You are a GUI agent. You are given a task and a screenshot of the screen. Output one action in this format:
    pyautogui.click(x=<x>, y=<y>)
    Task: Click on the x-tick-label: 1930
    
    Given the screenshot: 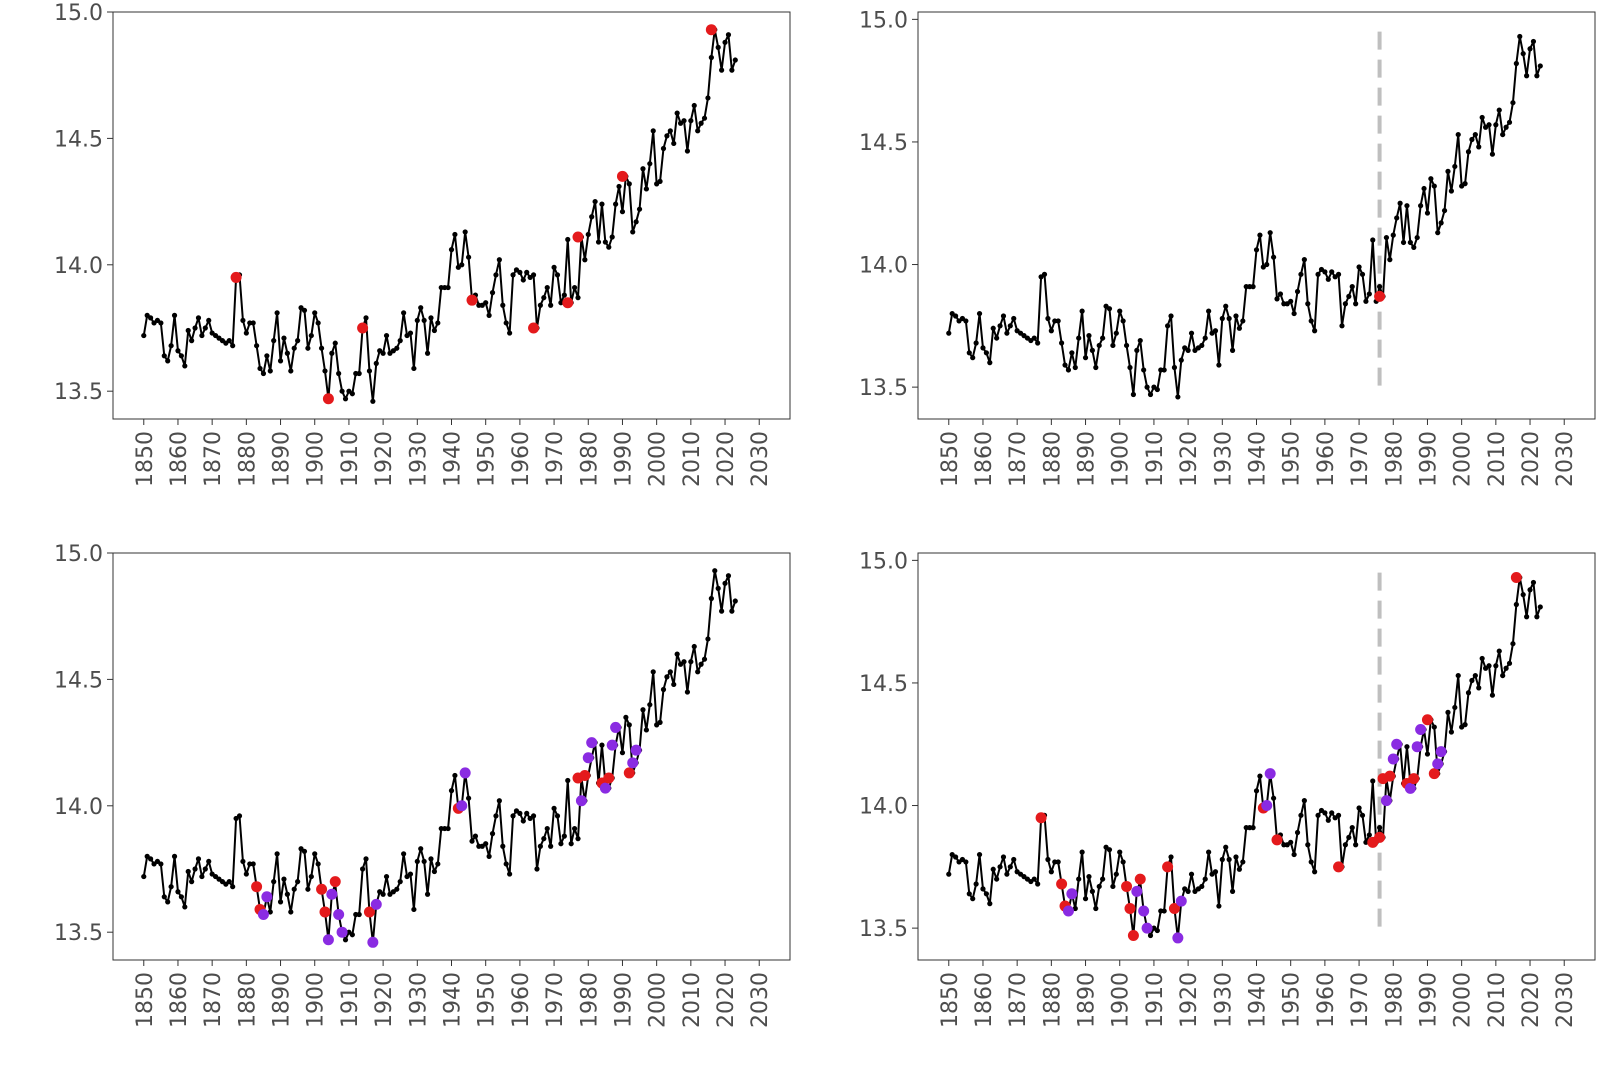 What is the action you would take?
    pyautogui.click(x=1223, y=459)
    